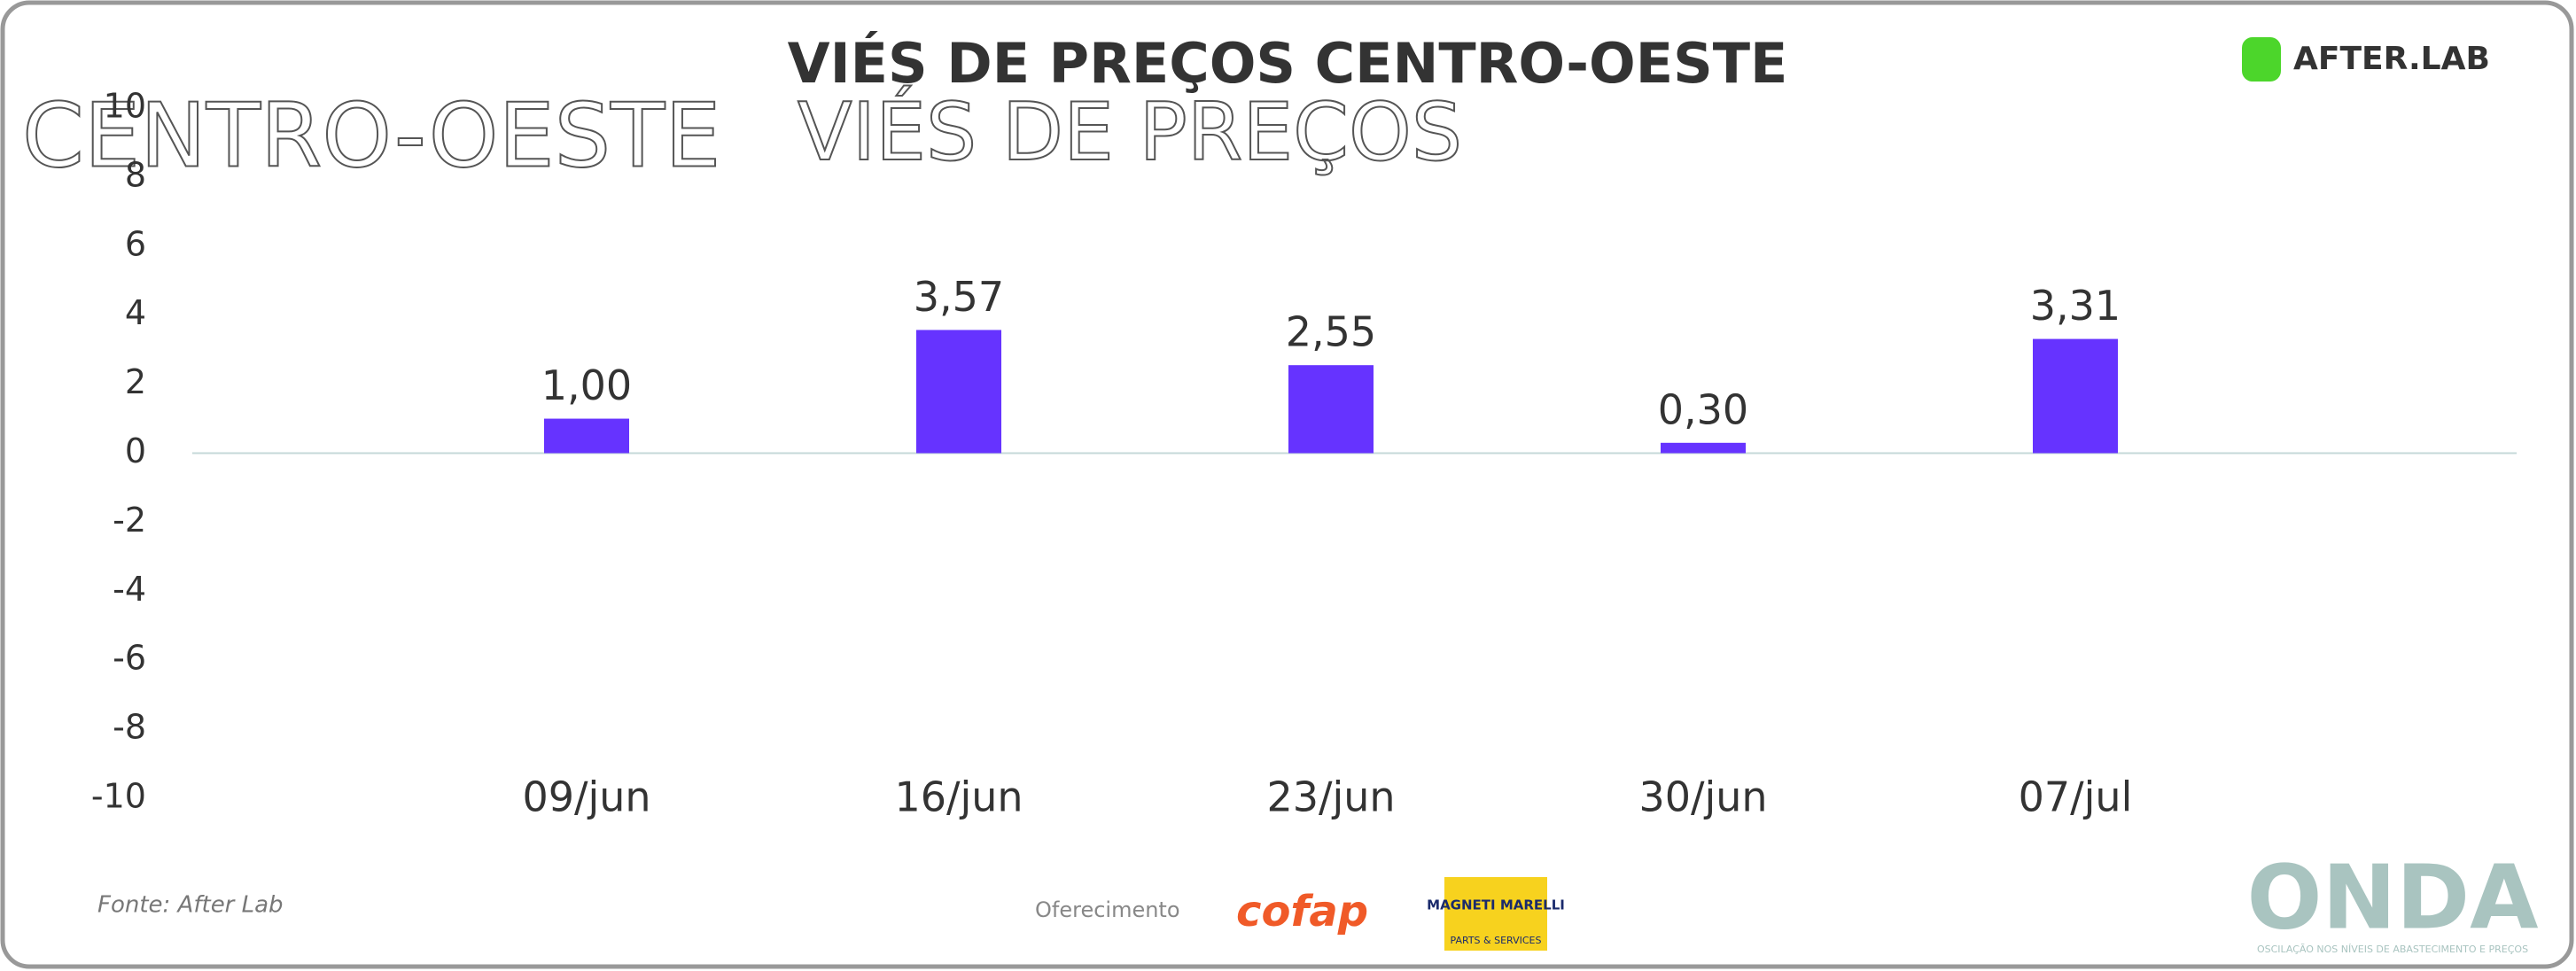 The width and height of the screenshot is (2576, 971). What do you see at coordinates (1496, 914) in the screenshot?
I see `magneti-logo-bg` at bounding box center [1496, 914].